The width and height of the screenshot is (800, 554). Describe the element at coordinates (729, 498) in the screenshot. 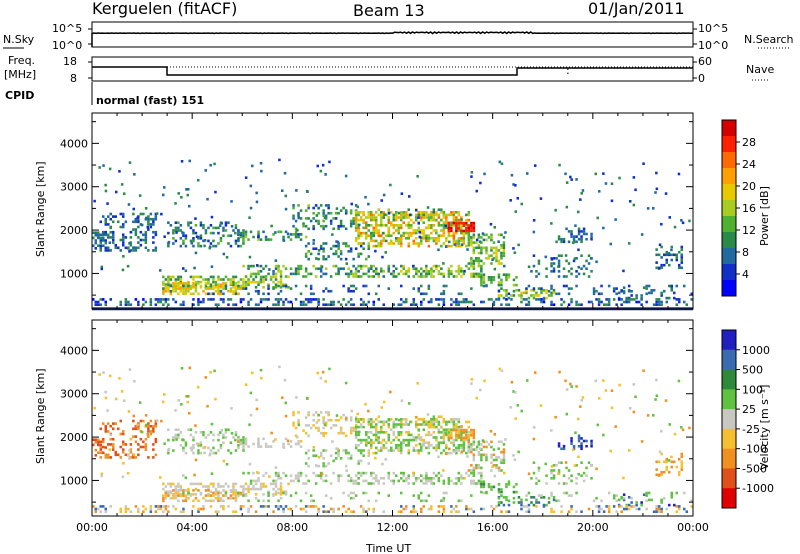

I see `colorbar-swatch` at that location.